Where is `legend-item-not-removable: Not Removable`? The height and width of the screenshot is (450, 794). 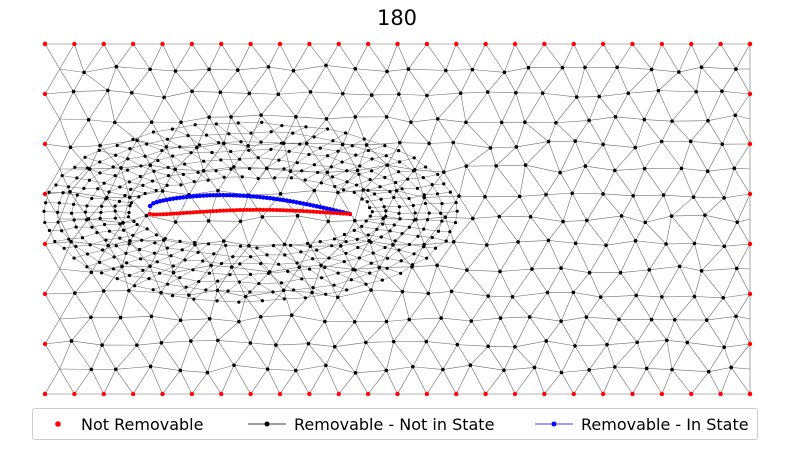
legend-item-not-removable: Not Removable is located at coordinates (123, 424).